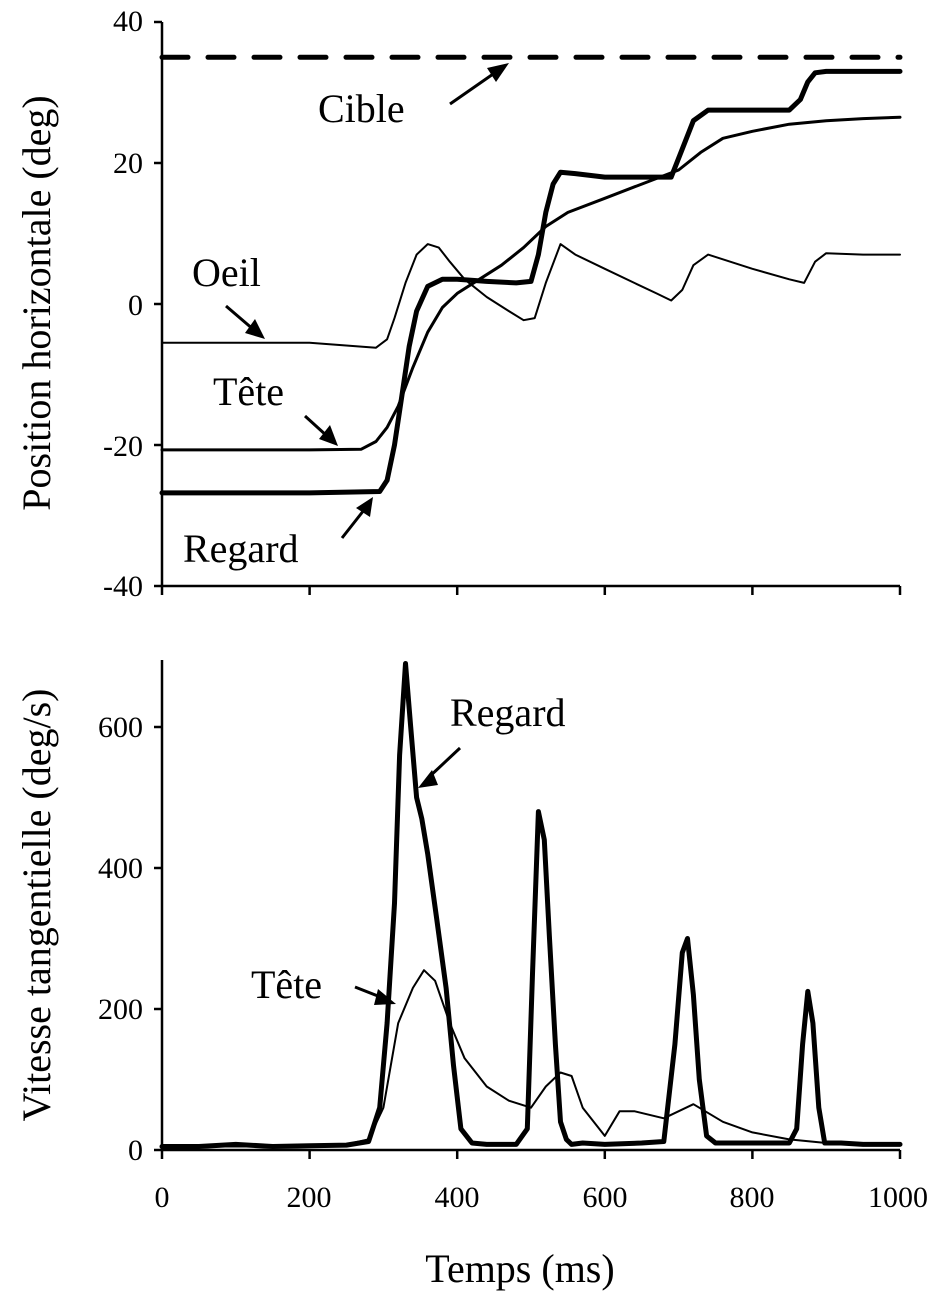 This screenshot has height=1300, width=945. What do you see at coordinates (898, 1197) in the screenshot?
I see `velocity-xtick-label: 1000` at bounding box center [898, 1197].